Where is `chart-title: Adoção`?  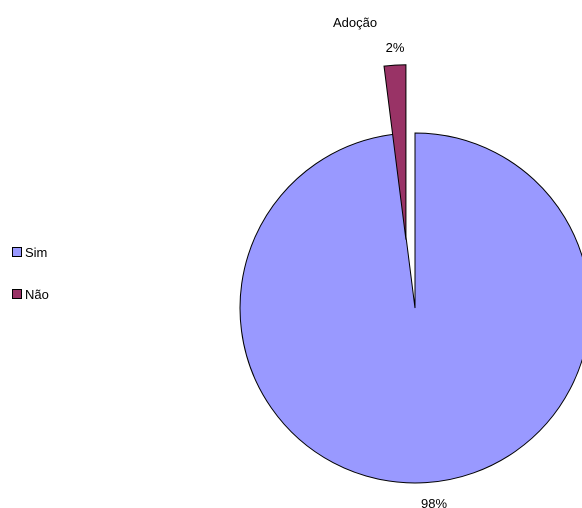
chart-title: Adoção is located at coordinates (355, 22).